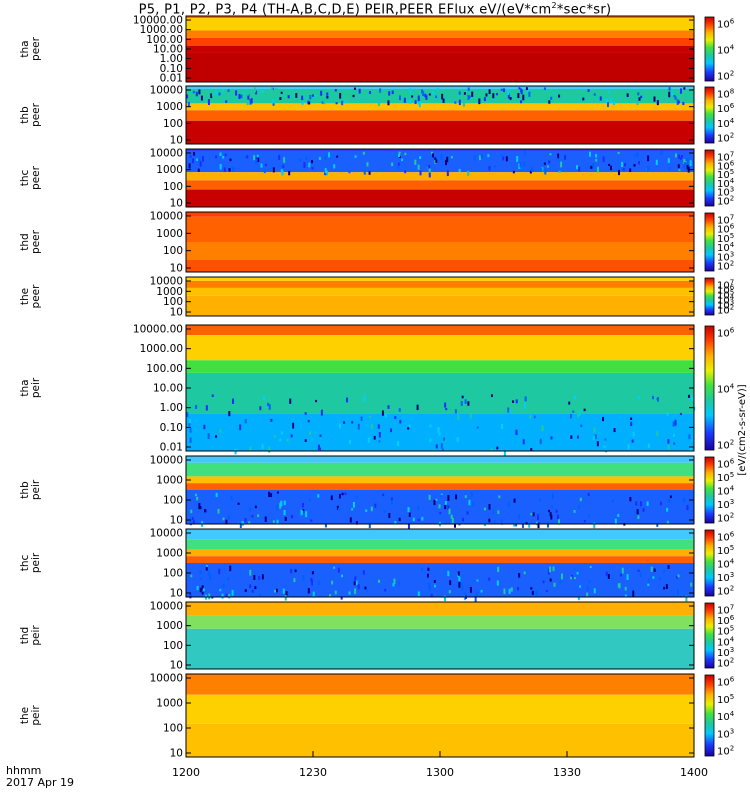 Image resolution: width=750 pixels, height=800 pixels. I want to click on x-tick-label: 1400, so click(694, 772).